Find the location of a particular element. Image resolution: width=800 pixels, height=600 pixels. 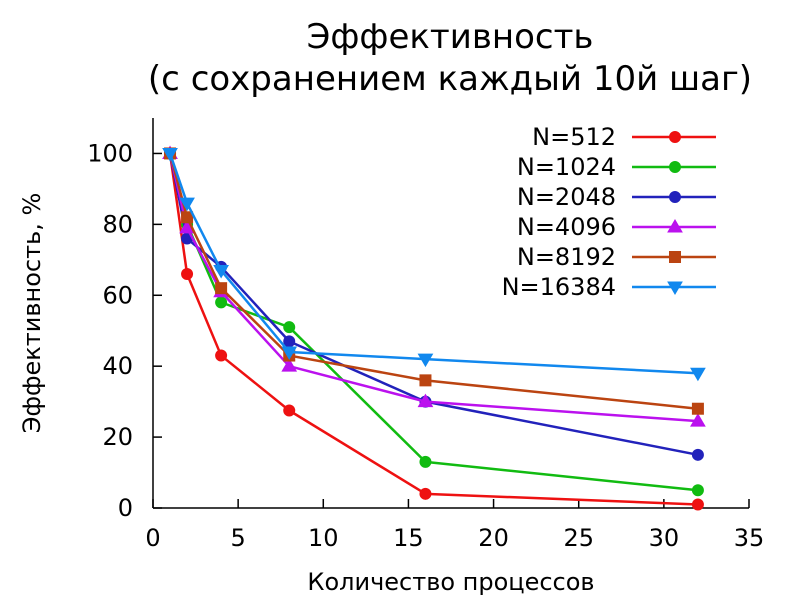

x-tick-label: 0 is located at coordinates (152, 538).